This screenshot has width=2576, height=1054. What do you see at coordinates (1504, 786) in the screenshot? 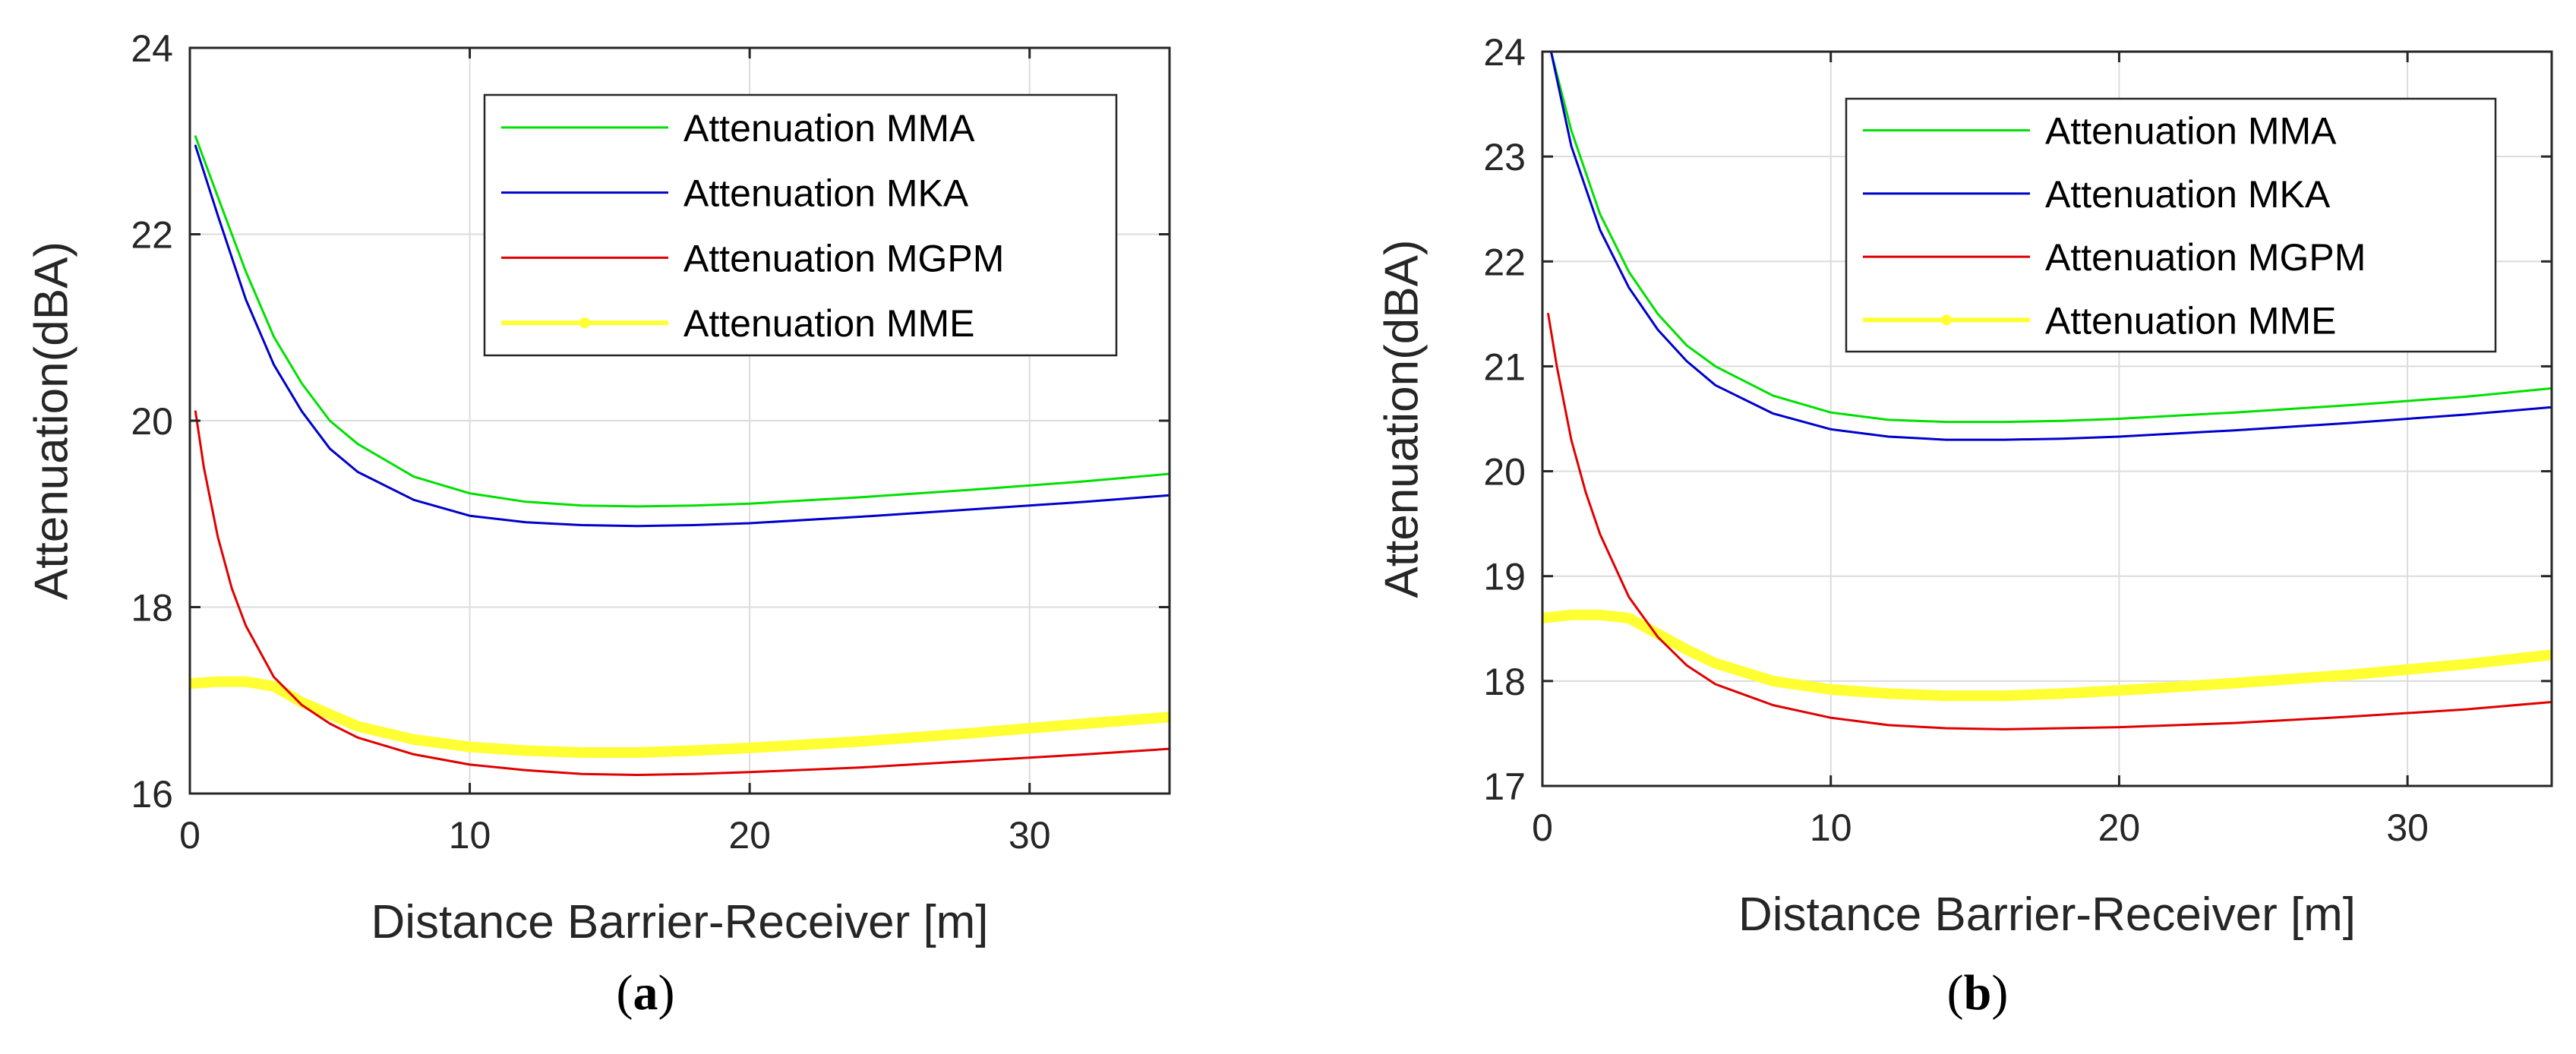
I see `y-tick-label: 17` at bounding box center [1504, 786].